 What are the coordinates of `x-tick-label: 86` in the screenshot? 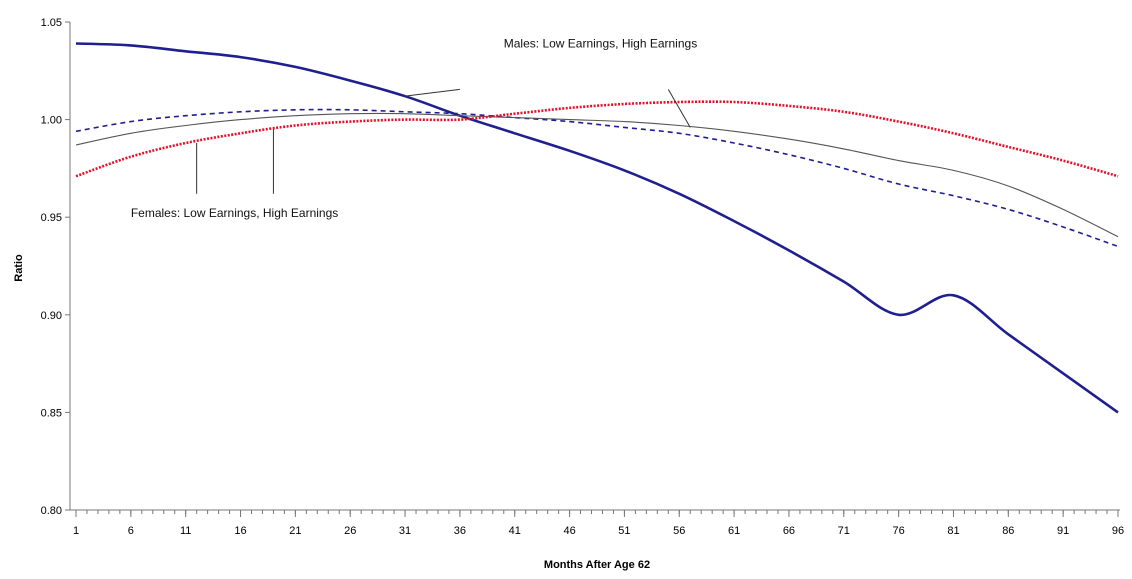 It's located at (1008, 531).